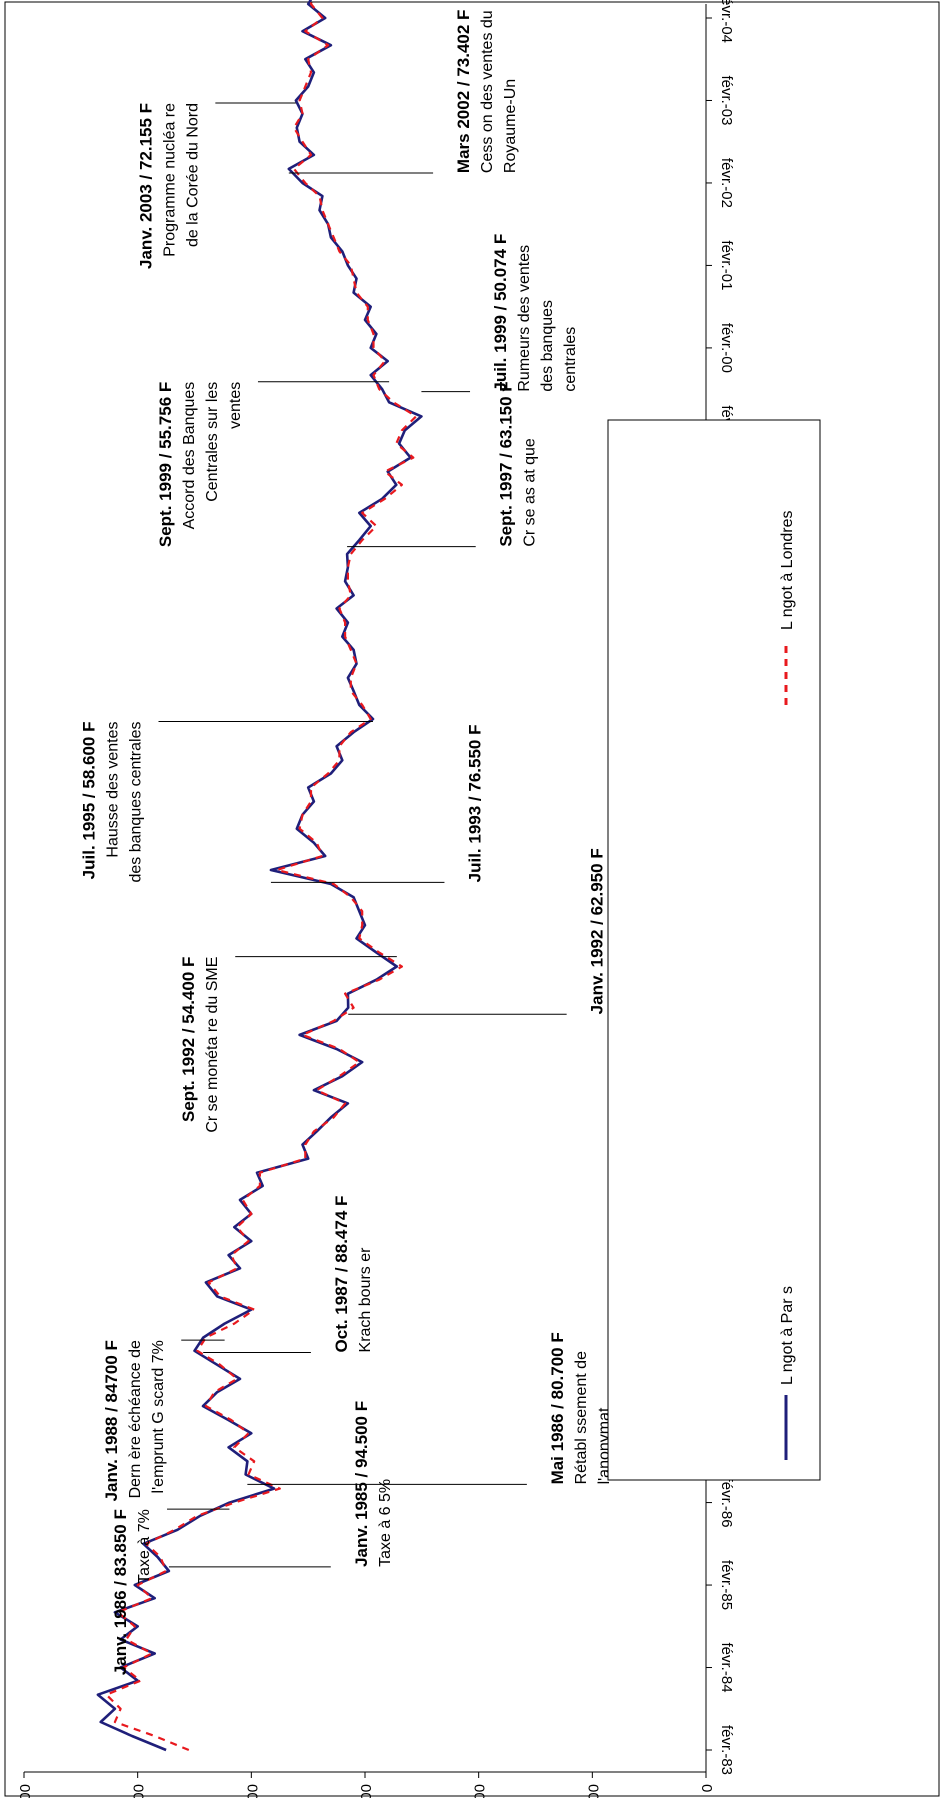 This screenshot has height=1798, width=944. What do you see at coordinates (597, 931) in the screenshot?
I see `annotation-title: Janv. 1992 / 62.950 F` at bounding box center [597, 931].